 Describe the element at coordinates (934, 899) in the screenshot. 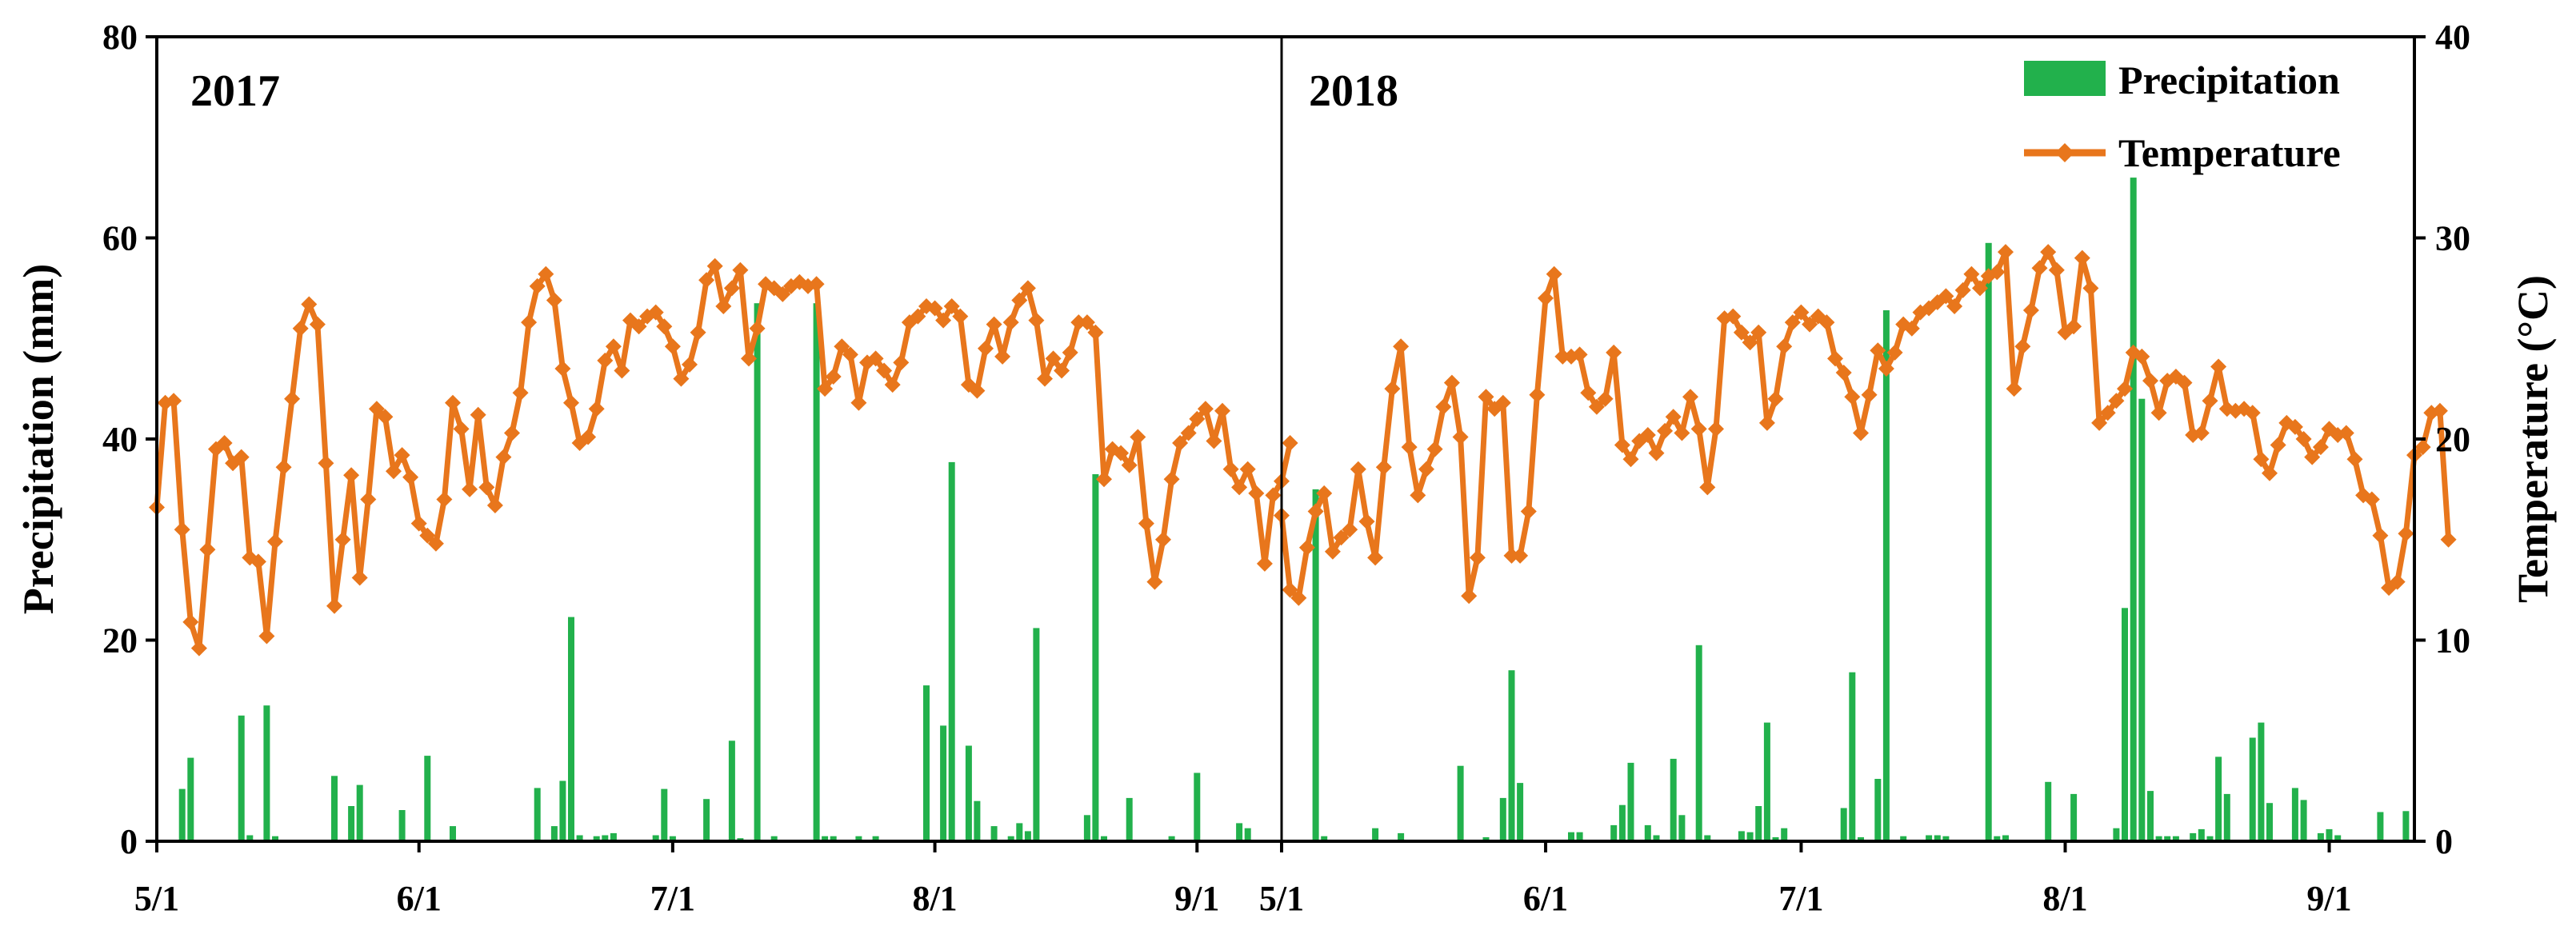

I see `x-tick-label-2017-3: 8/1` at that location.